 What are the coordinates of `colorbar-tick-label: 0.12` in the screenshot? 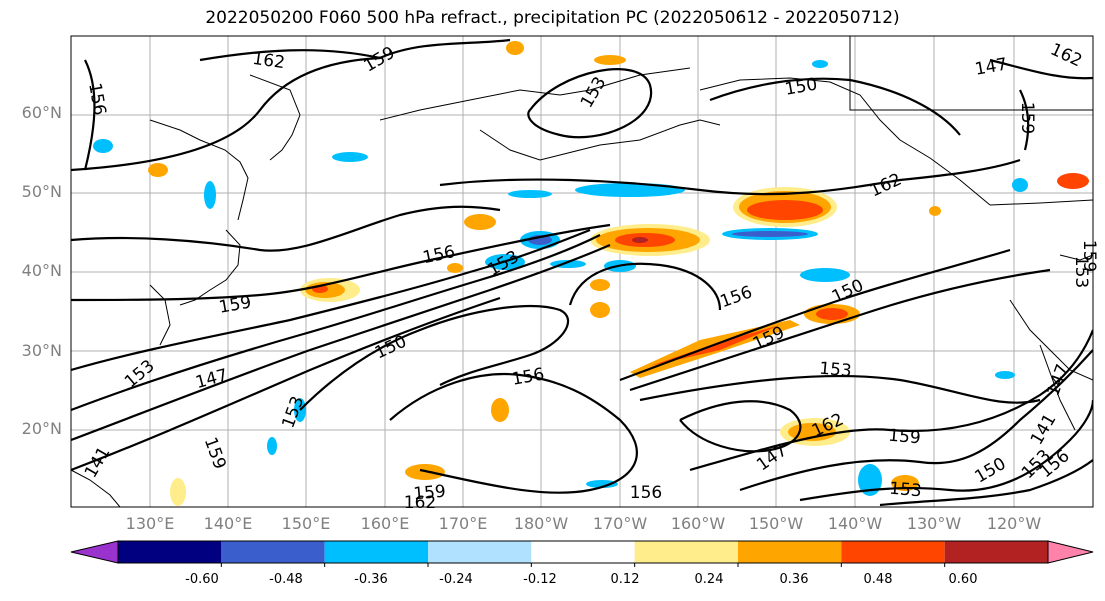 It's located at (625, 579).